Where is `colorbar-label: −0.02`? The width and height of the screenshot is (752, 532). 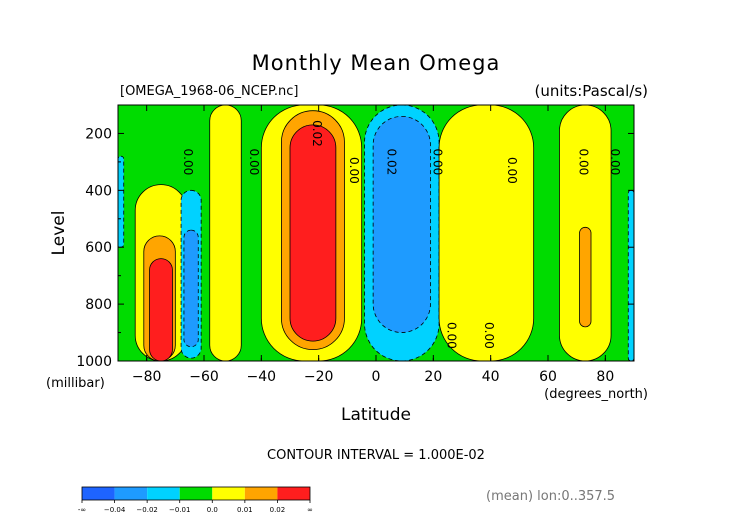 colorbar-label: −0.02 is located at coordinates (146, 510).